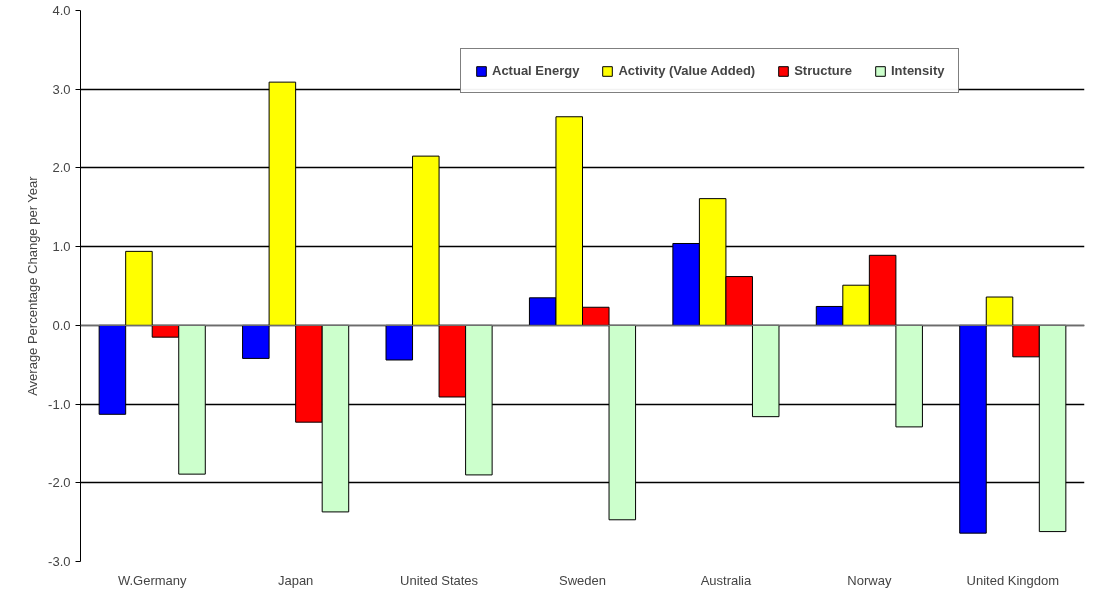 The width and height of the screenshot is (1104, 591). I want to click on y-axis-title: Average Percentage Change per Year, so click(33, 285).